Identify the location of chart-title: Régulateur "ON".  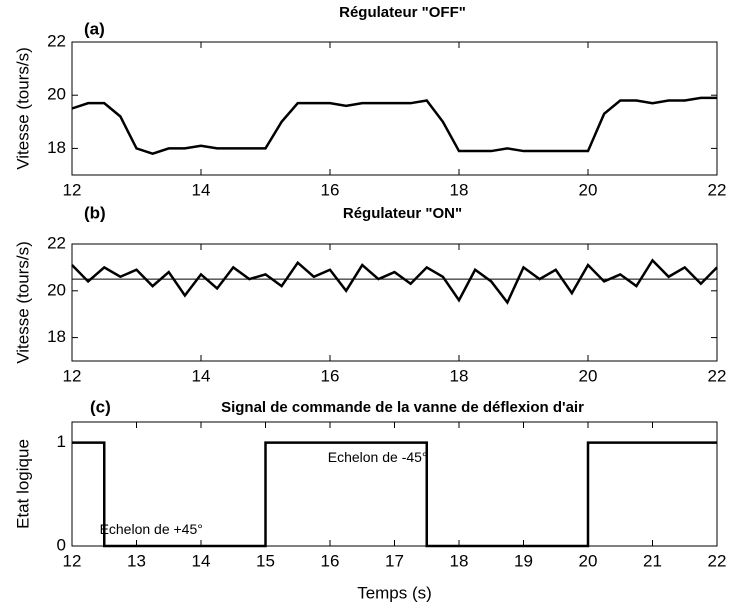
(402, 213).